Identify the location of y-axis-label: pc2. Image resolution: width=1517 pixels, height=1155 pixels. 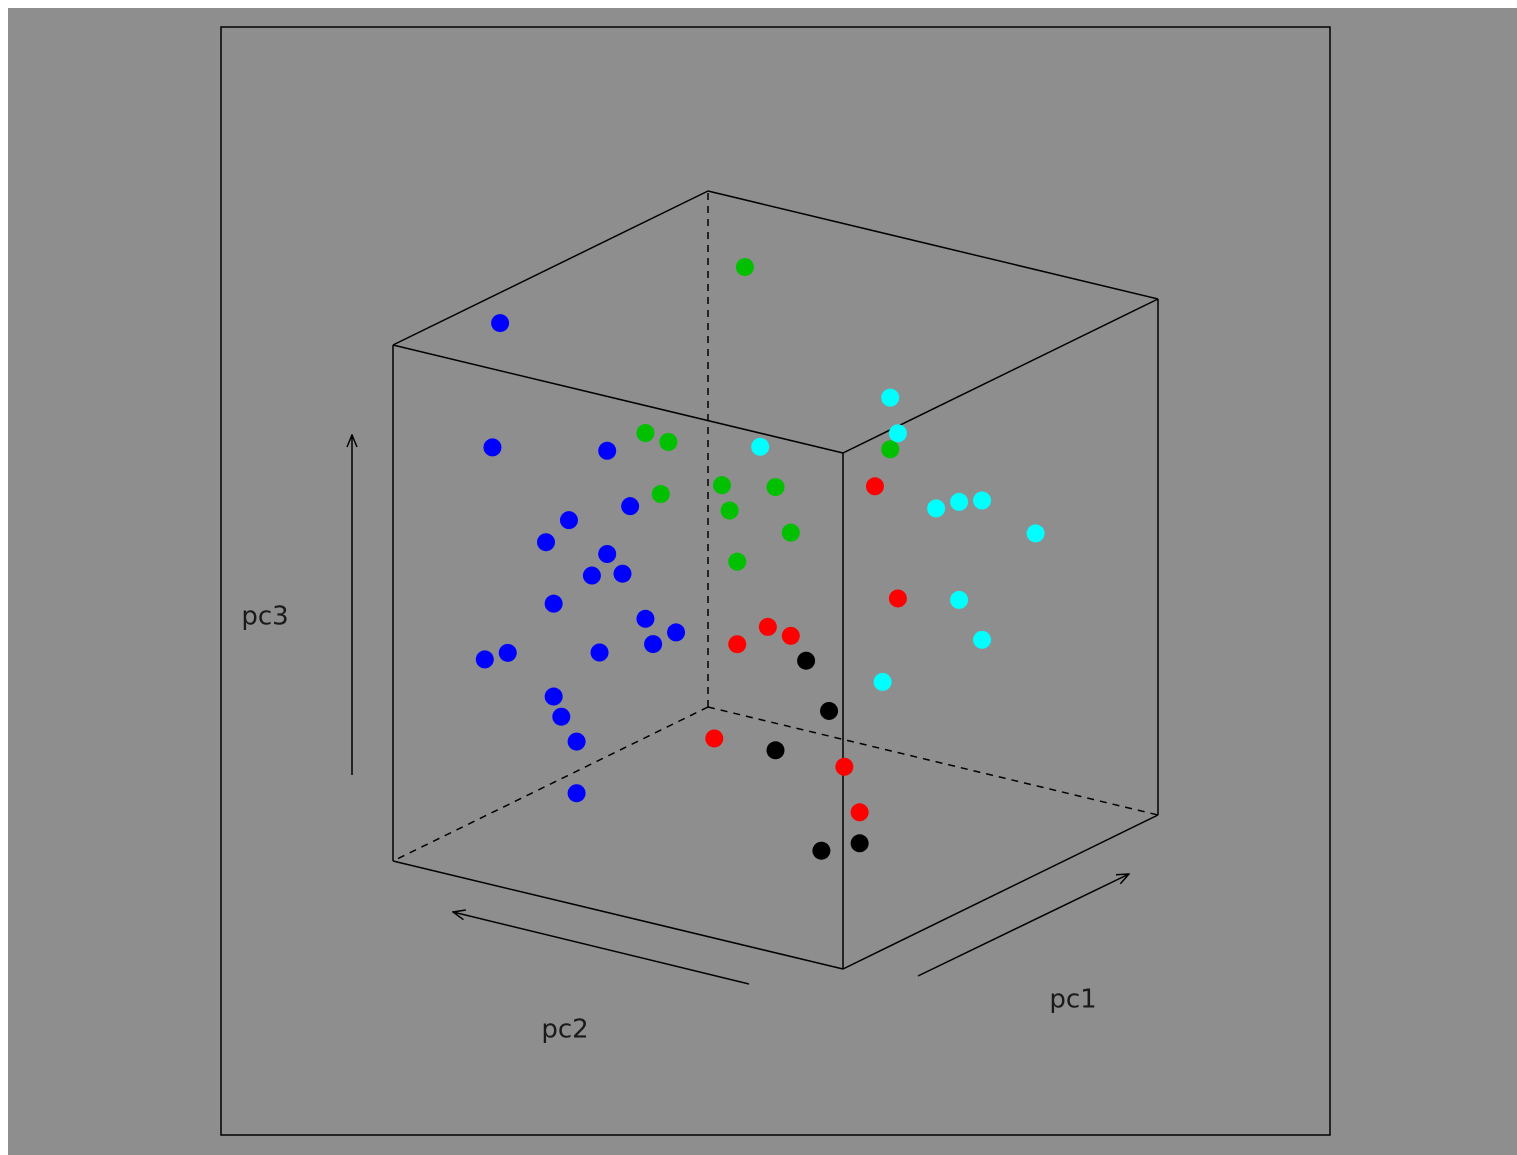
(564, 1030).